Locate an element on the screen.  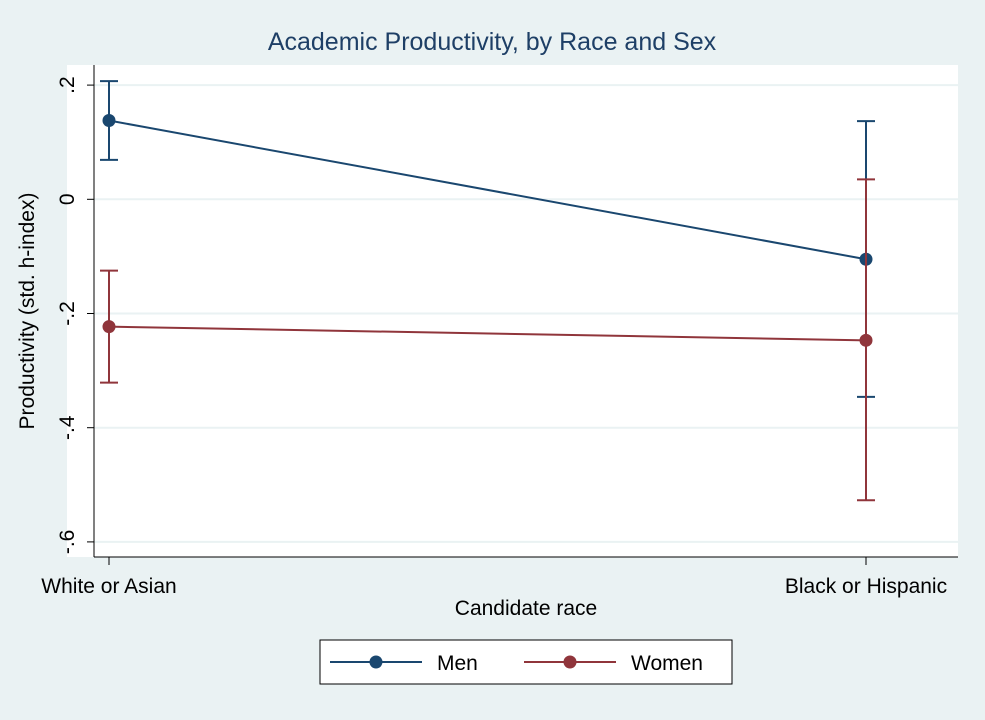
legend-items: Men Women is located at coordinates (516, 663).